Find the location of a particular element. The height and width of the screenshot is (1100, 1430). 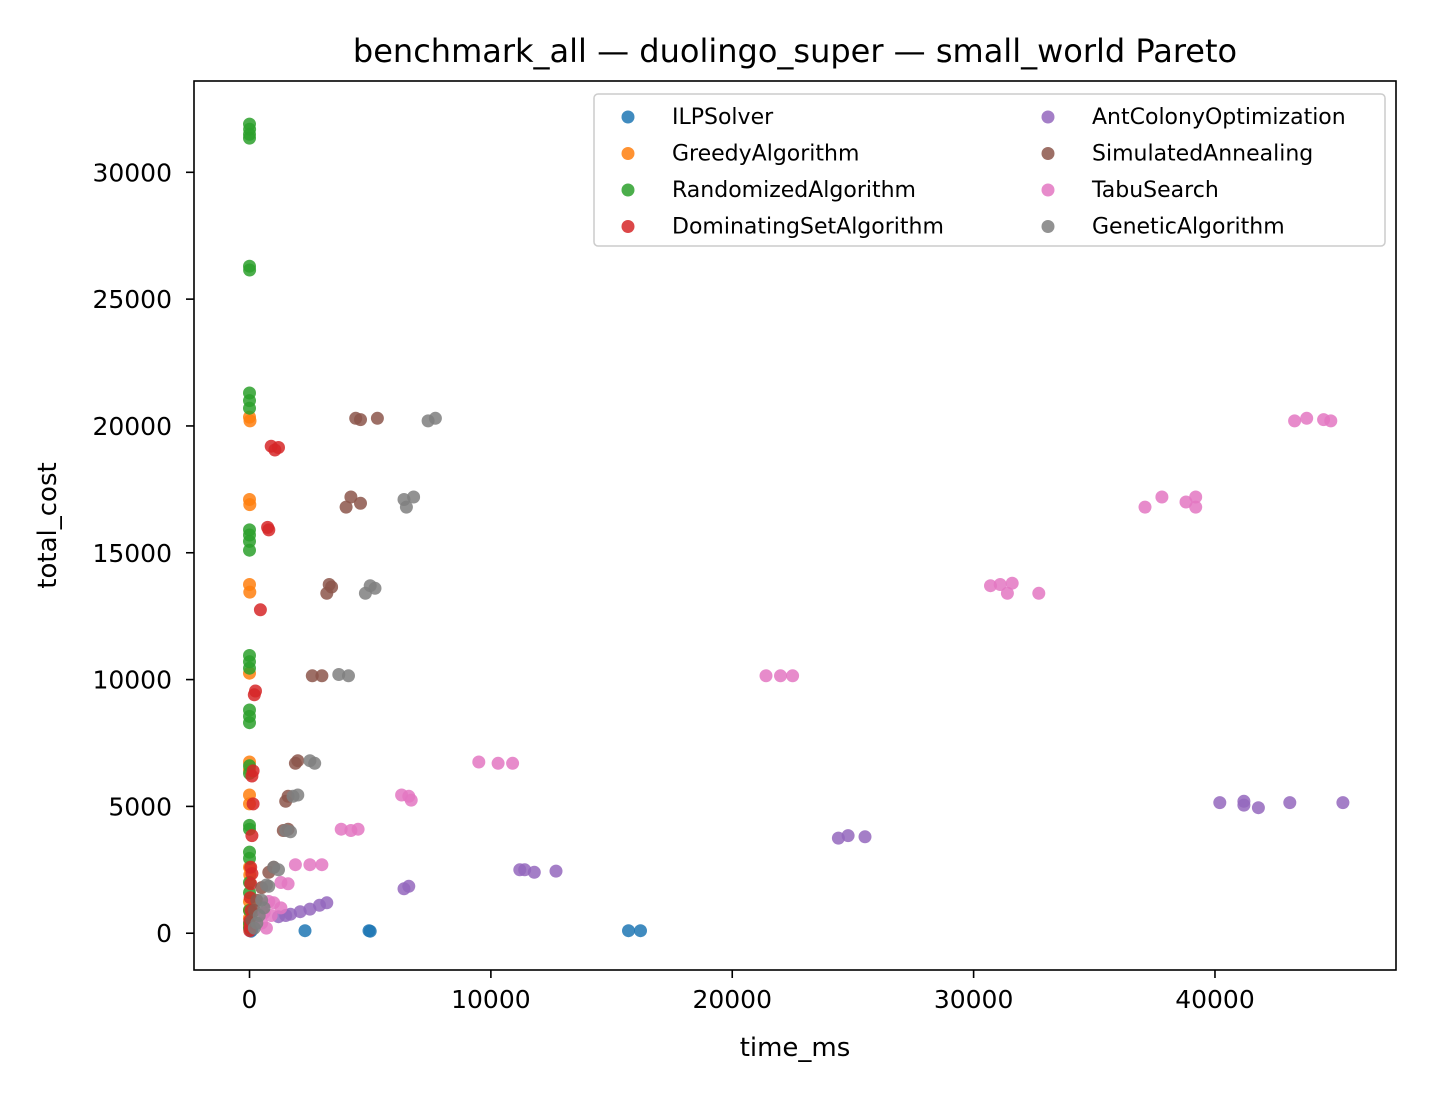

legend-item: DominatingSetAlgorithm is located at coordinates (782, 227).